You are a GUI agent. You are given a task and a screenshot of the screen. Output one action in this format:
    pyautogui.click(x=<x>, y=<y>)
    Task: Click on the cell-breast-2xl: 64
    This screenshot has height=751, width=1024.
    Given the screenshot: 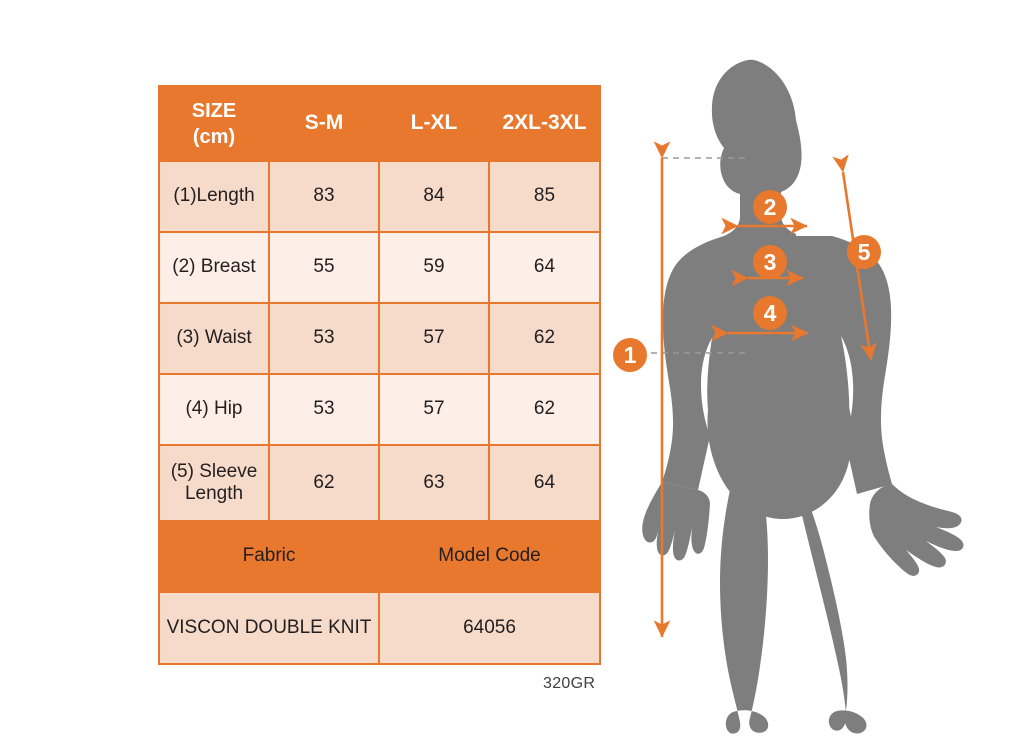 What is the action you would take?
    pyautogui.click(x=544, y=267)
    